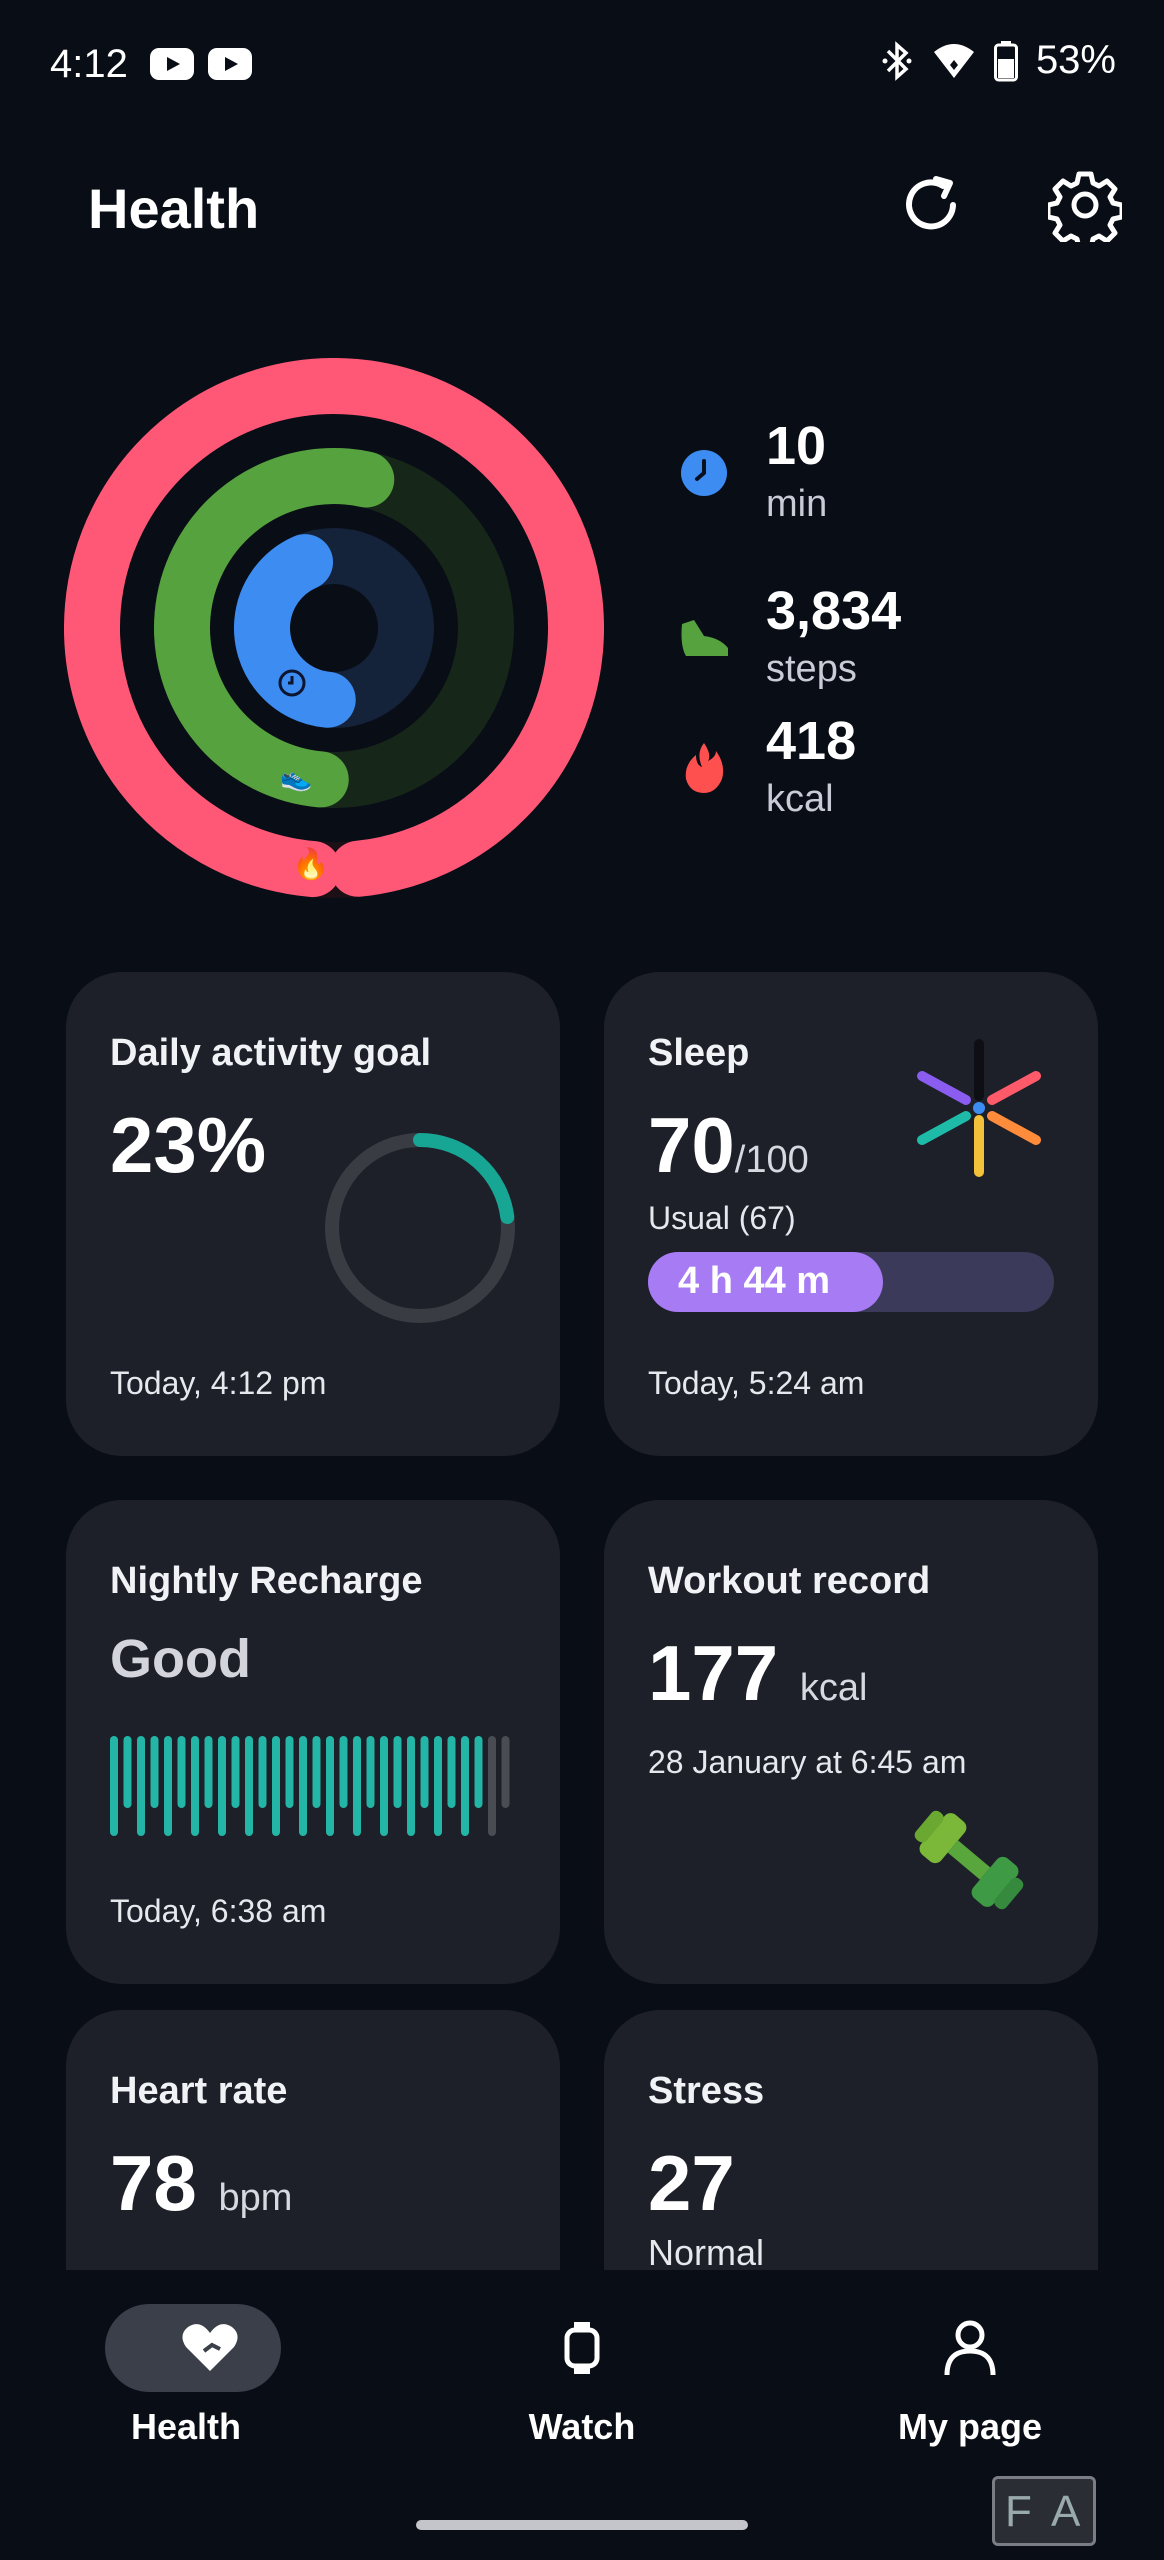 Image resolution: width=1164 pixels, height=2560 pixels. I want to click on flame-icon, so click(704, 768).